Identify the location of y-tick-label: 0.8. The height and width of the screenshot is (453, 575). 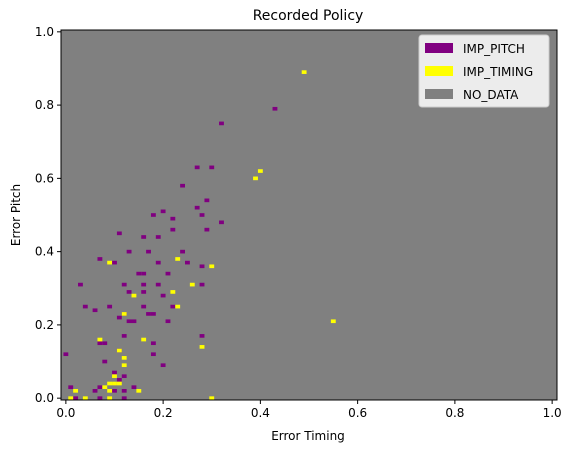
(44, 105).